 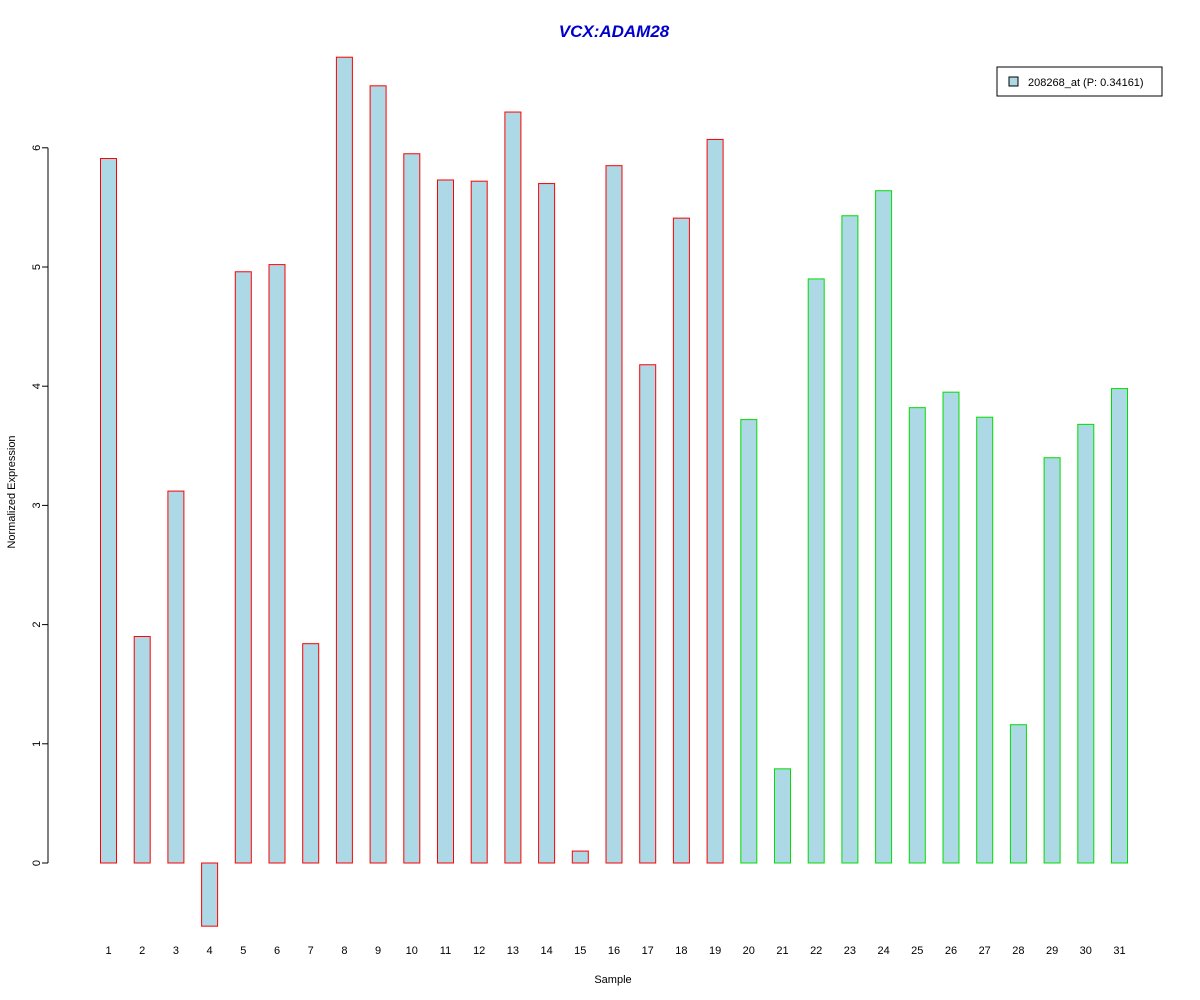 I want to click on x-tick-label: 27, so click(x=985, y=951).